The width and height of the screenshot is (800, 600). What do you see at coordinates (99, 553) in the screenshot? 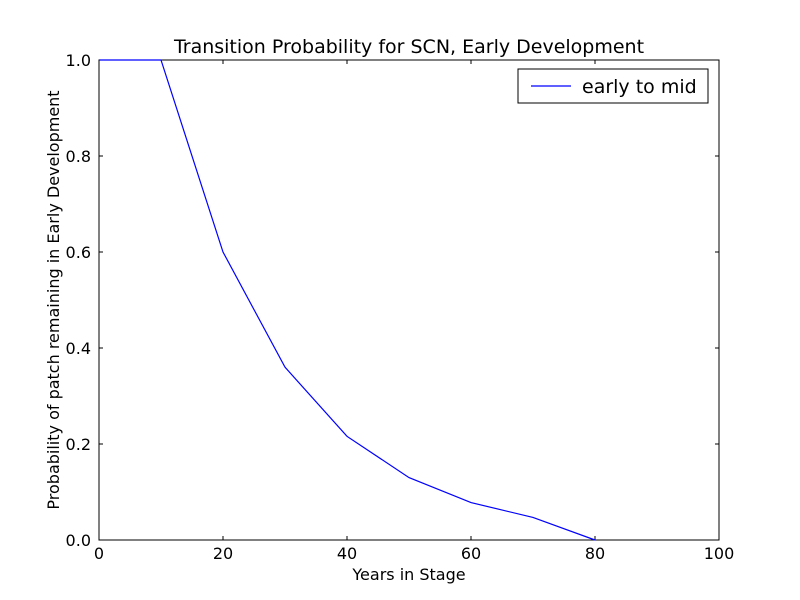
I see `x-tick-label: 0` at bounding box center [99, 553].